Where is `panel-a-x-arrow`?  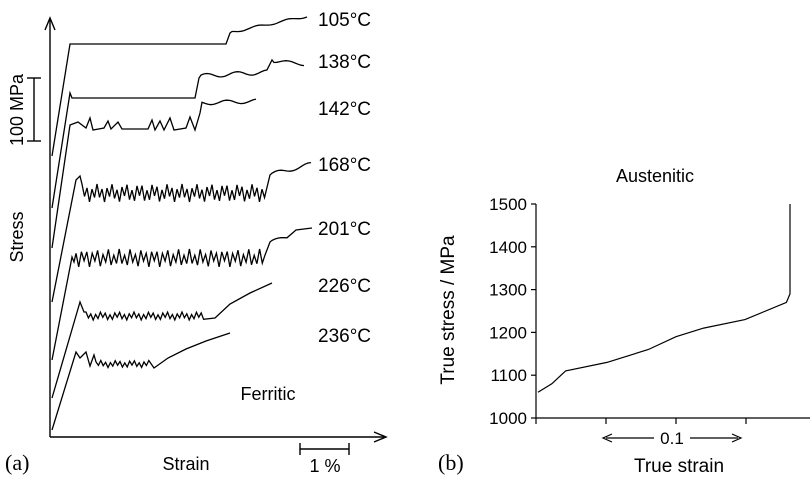
panel-a-x-arrow is located at coordinates (380, 437).